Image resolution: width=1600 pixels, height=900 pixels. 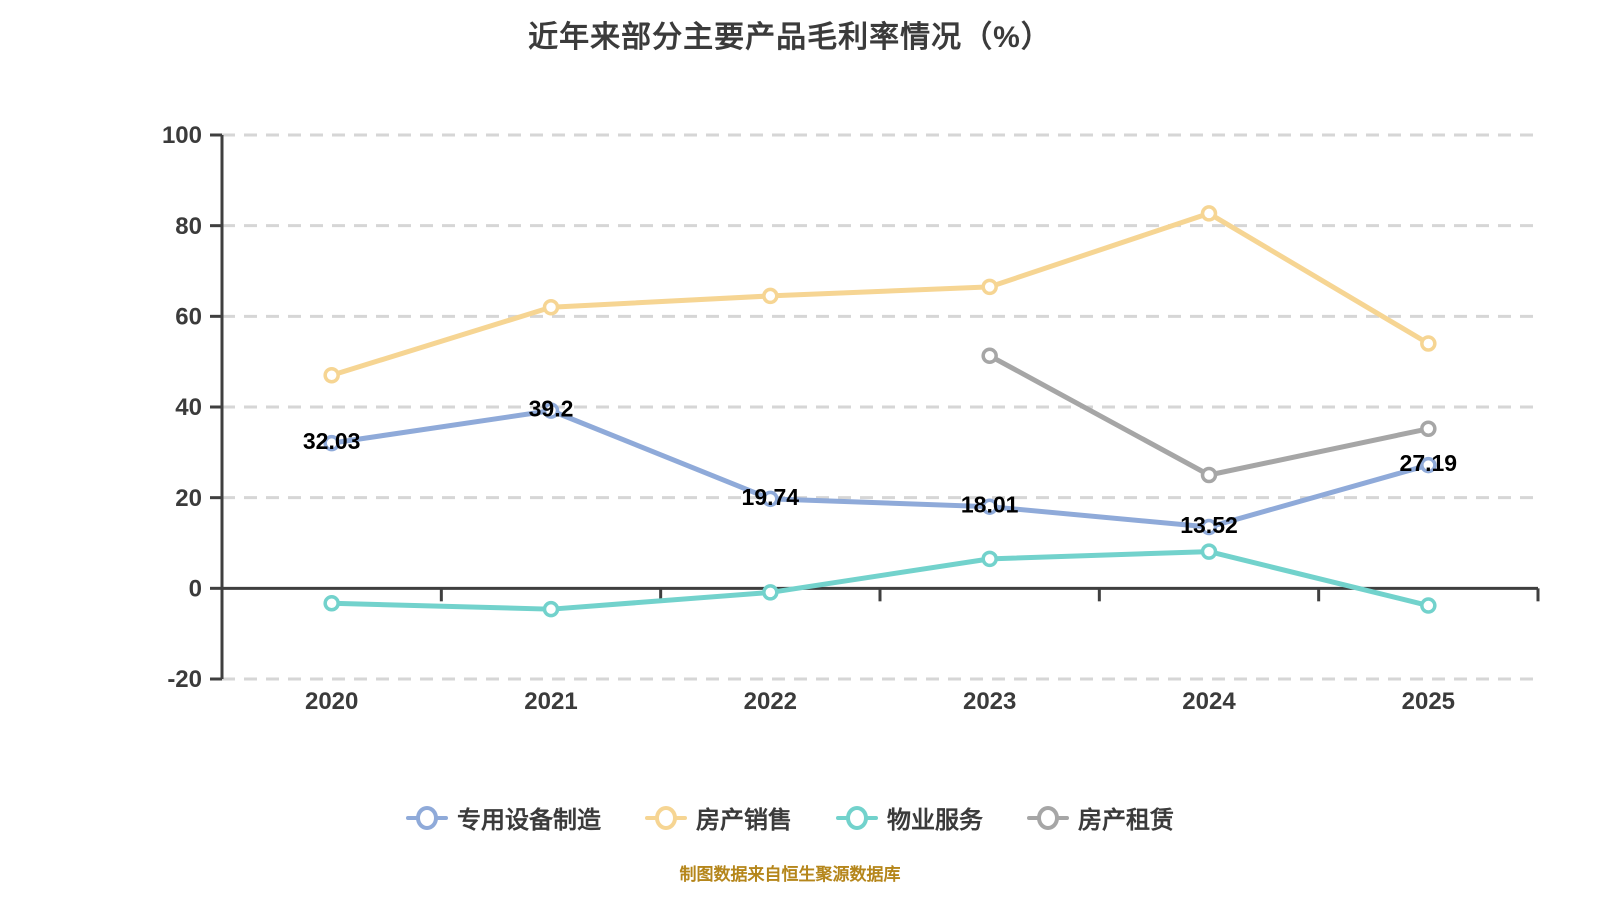 I want to click on legend-item-1: 专用设备制造, so click(x=503, y=817).